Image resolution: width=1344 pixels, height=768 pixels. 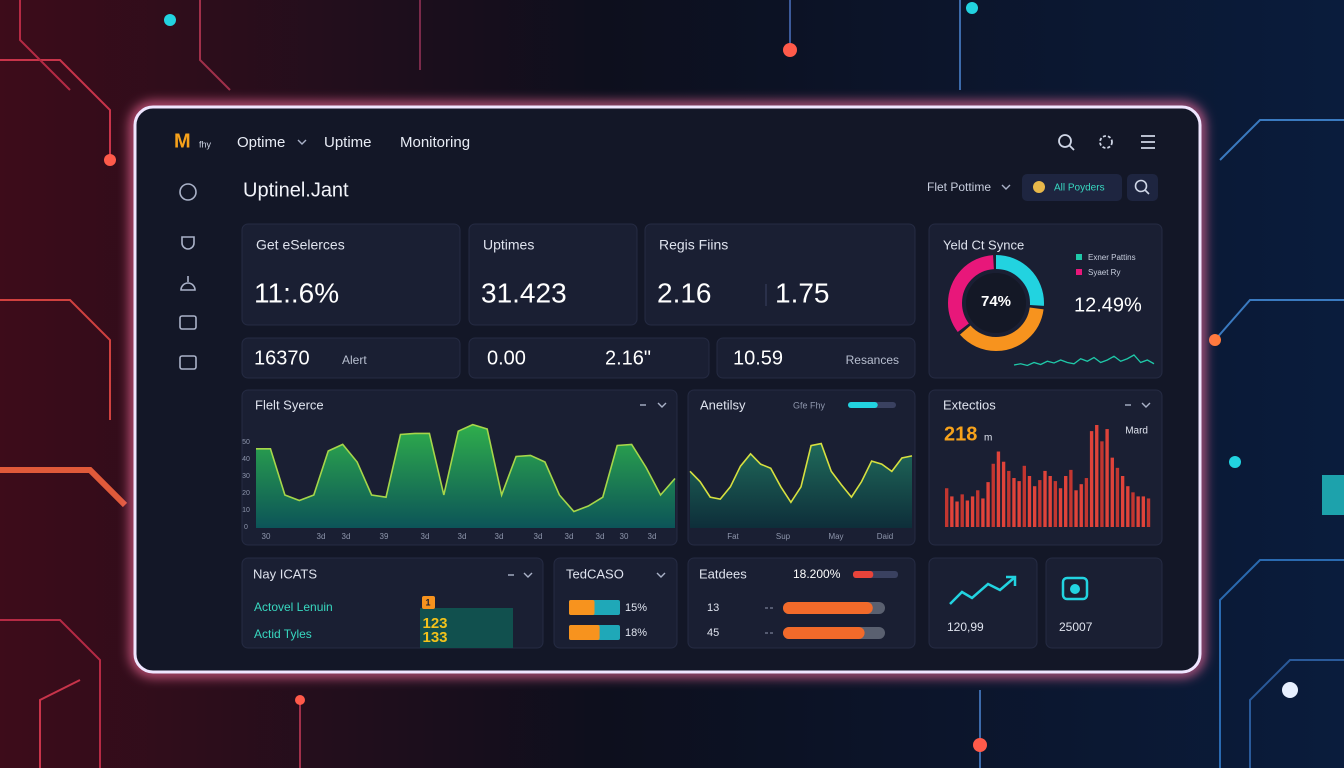 What do you see at coordinates (713, 608) in the screenshot?
I see `row-label: 13` at bounding box center [713, 608].